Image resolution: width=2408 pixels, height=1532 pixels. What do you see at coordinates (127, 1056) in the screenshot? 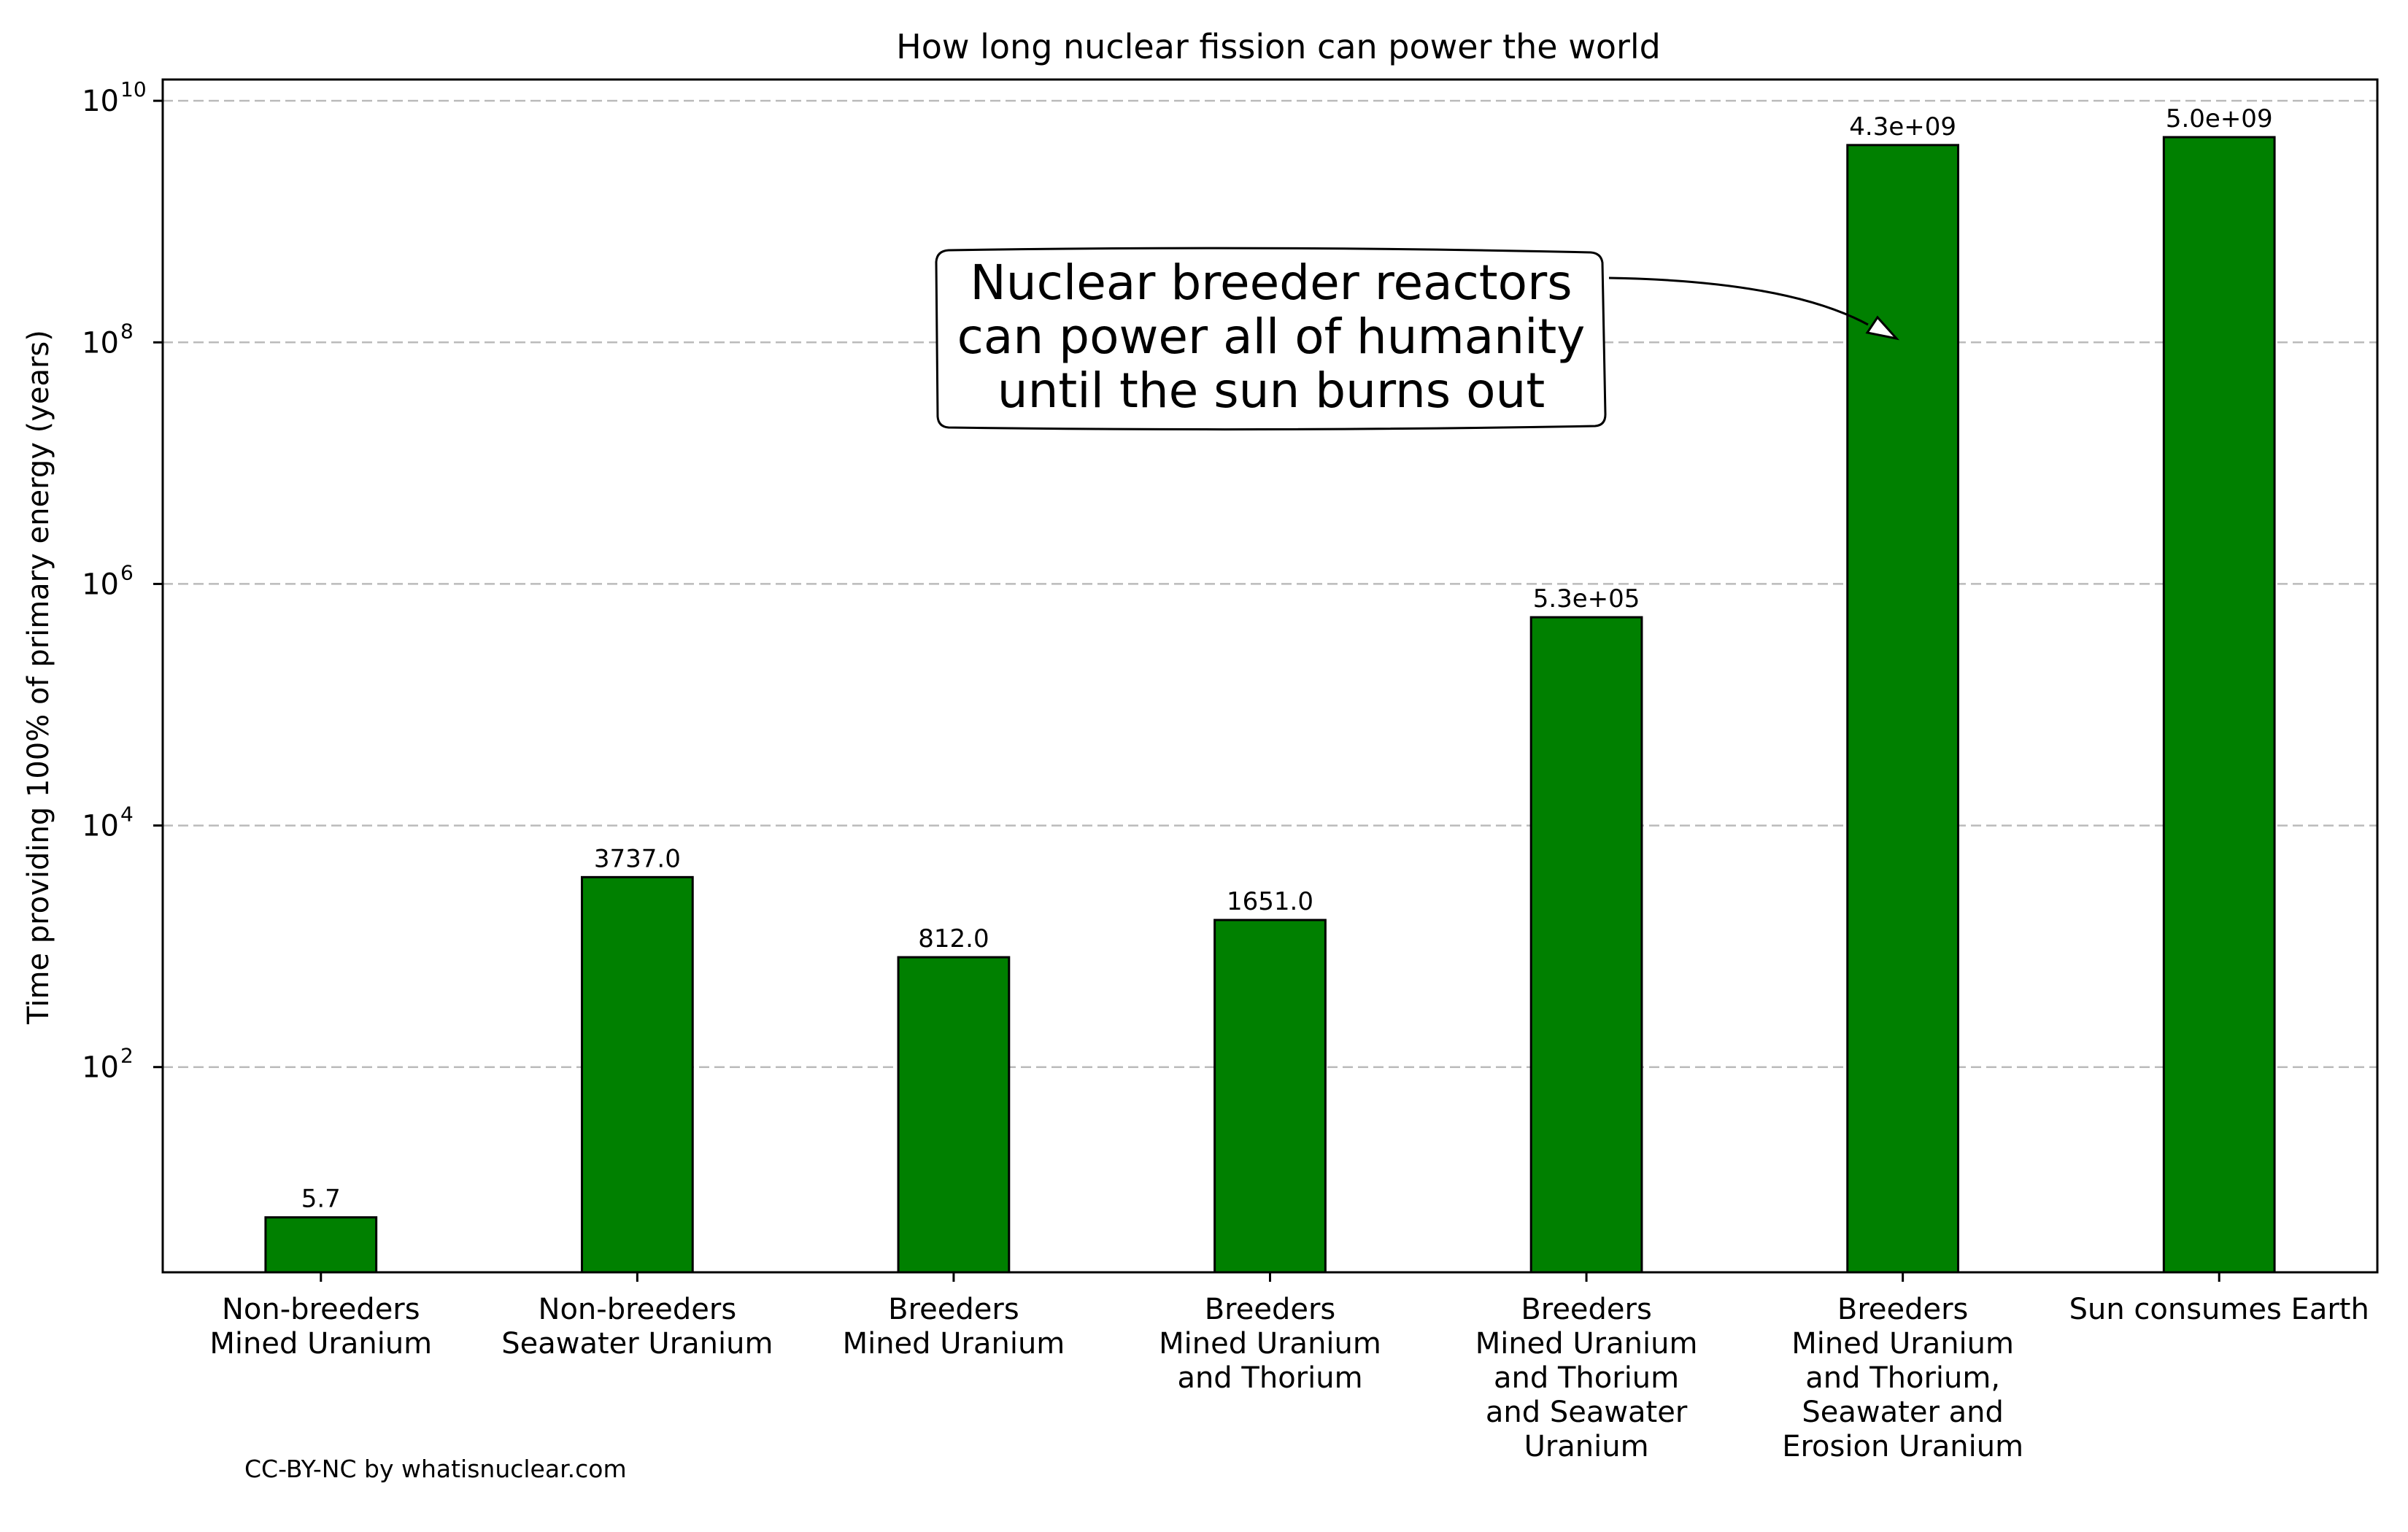
I see `y-tick-exponent: 2` at bounding box center [127, 1056].